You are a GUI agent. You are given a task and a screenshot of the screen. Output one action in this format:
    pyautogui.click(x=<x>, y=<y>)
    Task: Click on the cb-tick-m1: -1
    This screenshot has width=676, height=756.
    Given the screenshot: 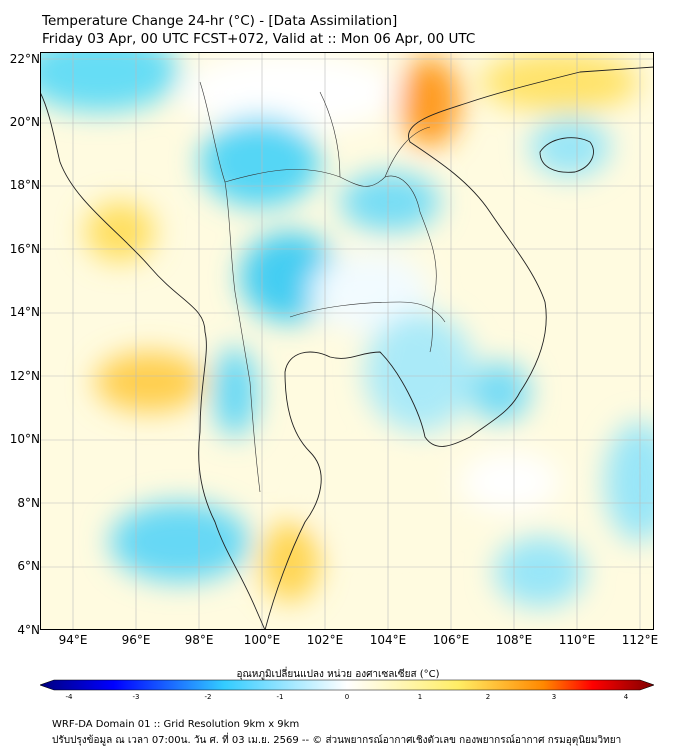 What is the action you would take?
    pyautogui.click(x=280, y=697)
    